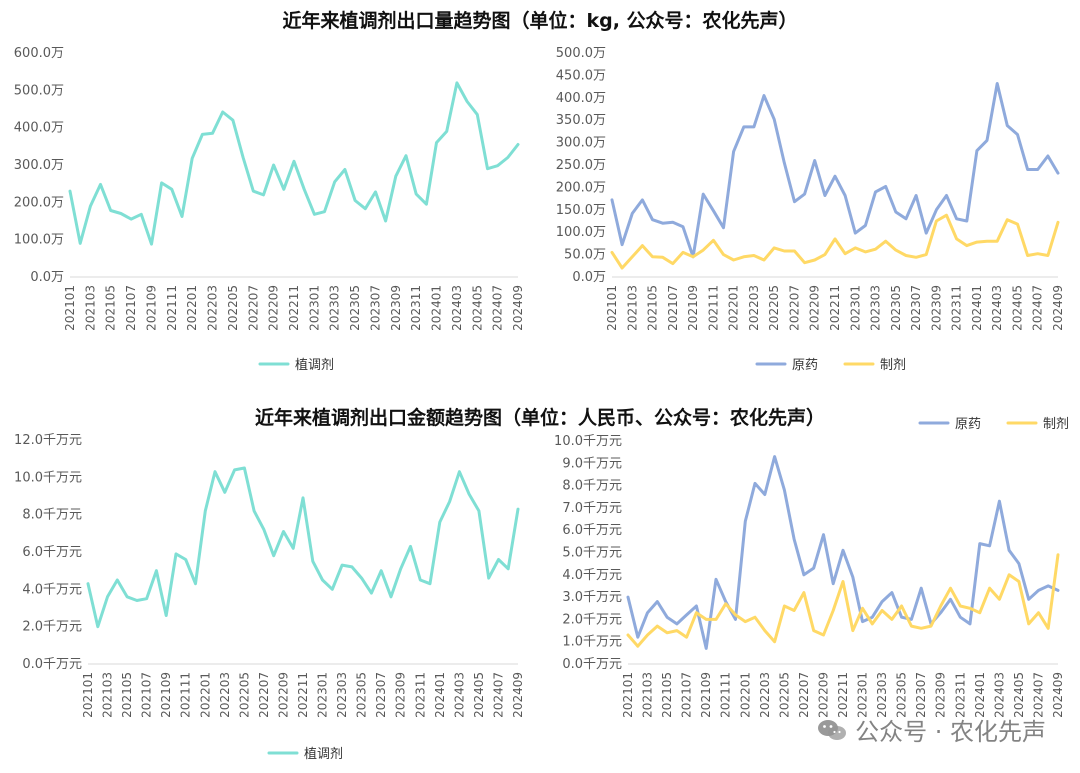 The image size is (1080, 773). I want to click on y-tick-label: 600.0万, so click(39, 53).